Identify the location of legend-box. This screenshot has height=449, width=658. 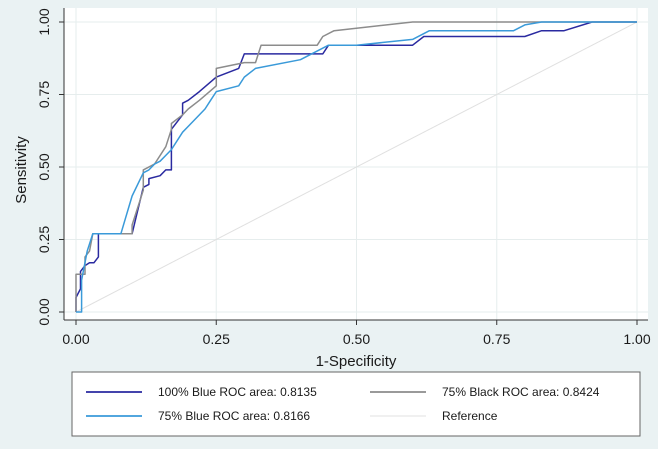
(356, 404).